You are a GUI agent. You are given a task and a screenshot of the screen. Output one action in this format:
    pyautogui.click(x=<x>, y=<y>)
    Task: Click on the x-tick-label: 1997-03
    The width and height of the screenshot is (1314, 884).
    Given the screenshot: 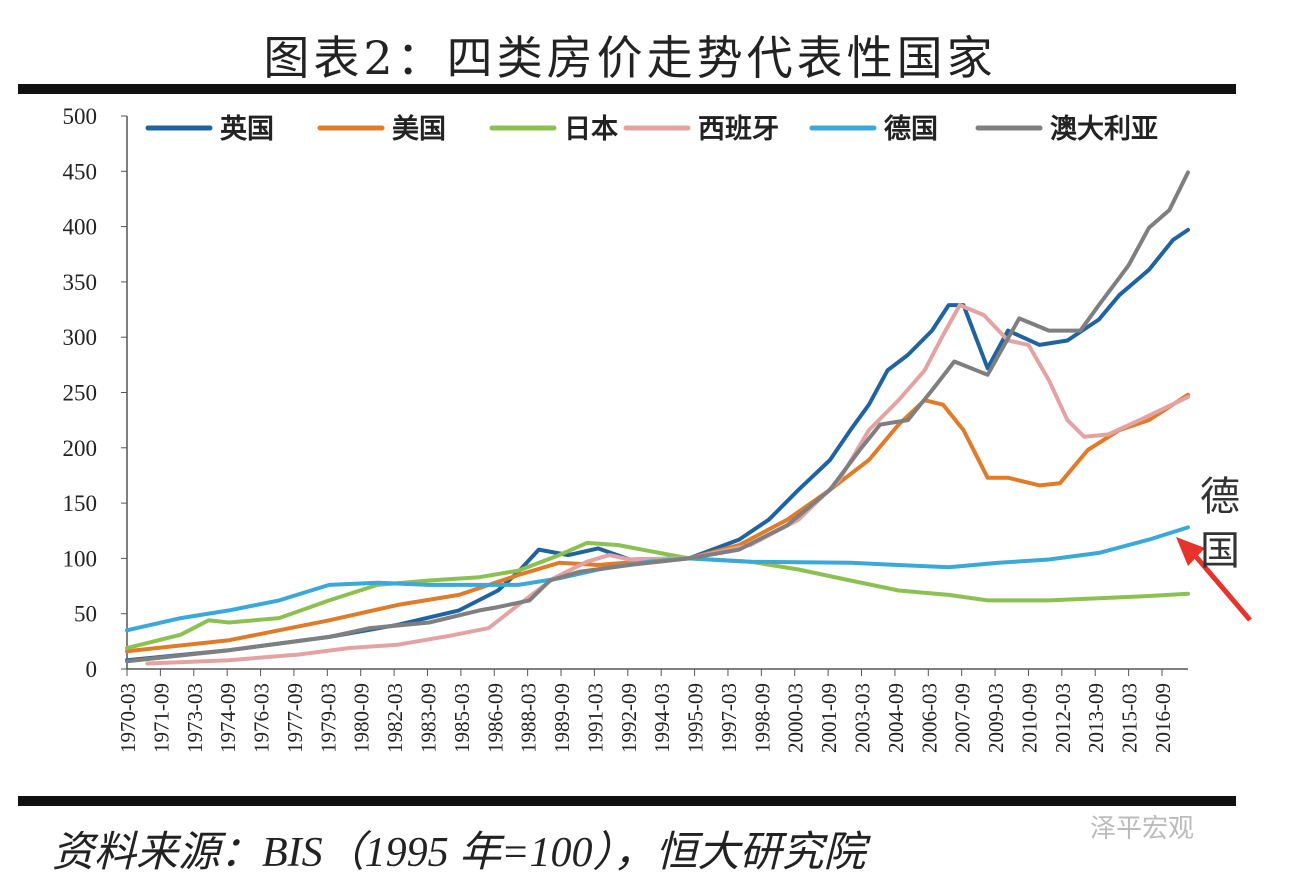 What is the action you would take?
    pyautogui.click(x=729, y=718)
    